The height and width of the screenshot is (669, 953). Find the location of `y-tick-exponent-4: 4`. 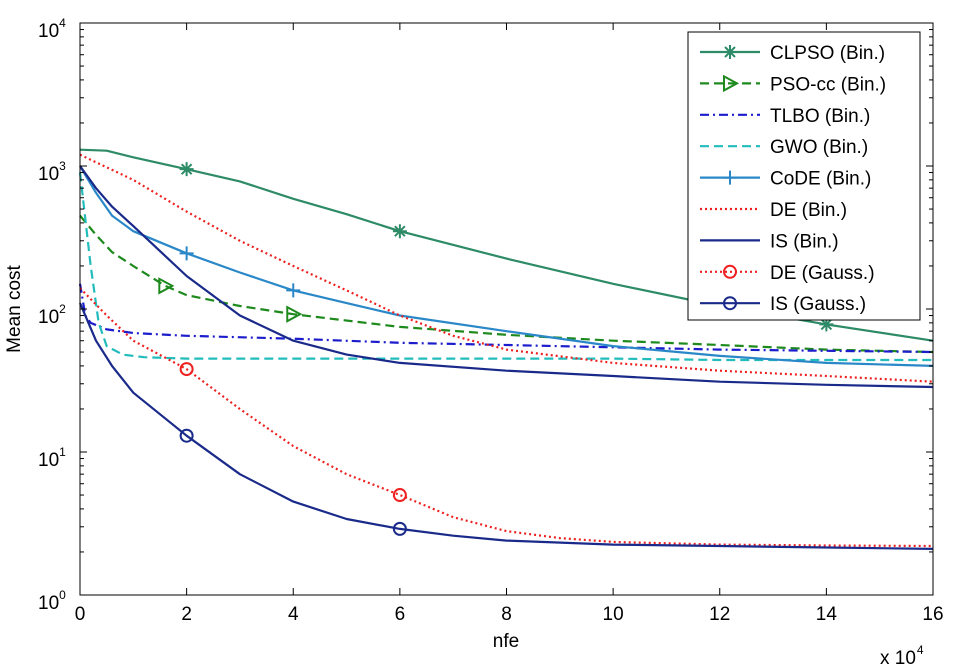

y-tick-exponent-4: 4 is located at coordinates (62, 23).